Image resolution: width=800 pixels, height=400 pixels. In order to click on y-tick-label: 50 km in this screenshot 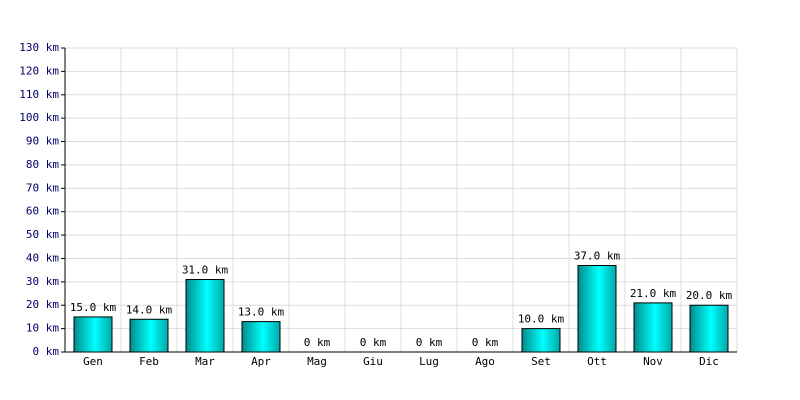, I will do `click(42, 234)`.